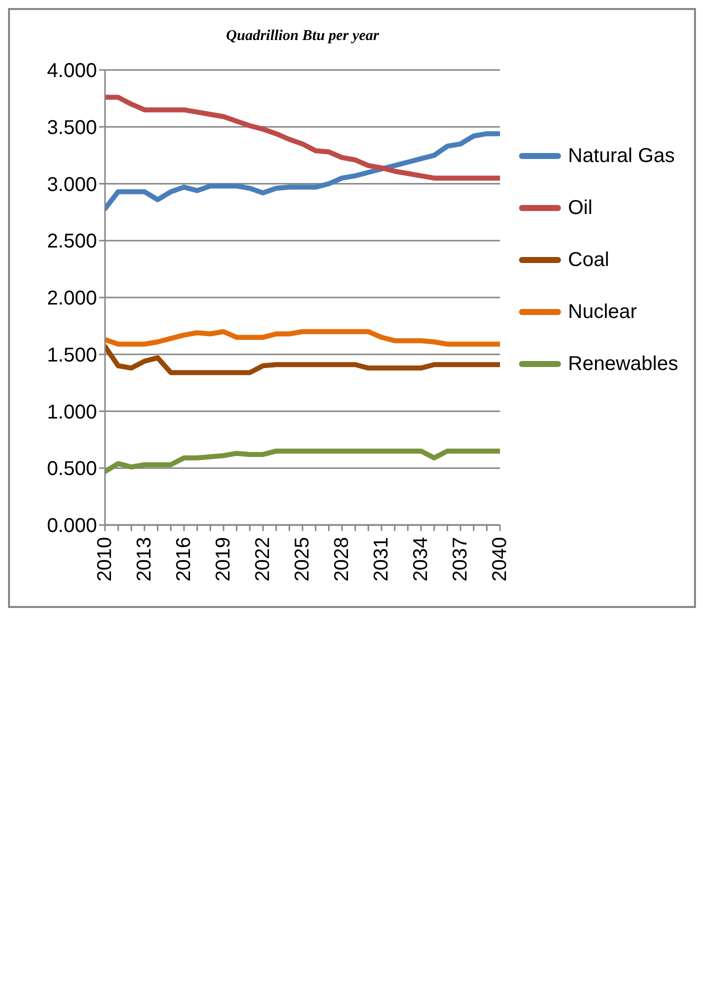 The height and width of the screenshot is (997, 704). What do you see at coordinates (223, 559) in the screenshot?
I see `x-tick-label: 2019` at bounding box center [223, 559].